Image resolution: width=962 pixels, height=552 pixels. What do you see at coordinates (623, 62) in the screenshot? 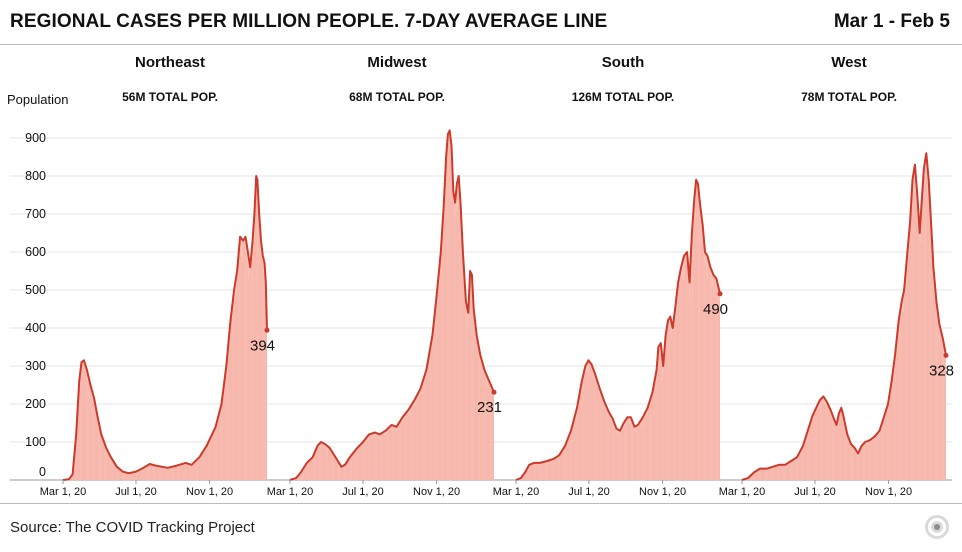
I see `region-name: South` at bounding box center [623, 62].